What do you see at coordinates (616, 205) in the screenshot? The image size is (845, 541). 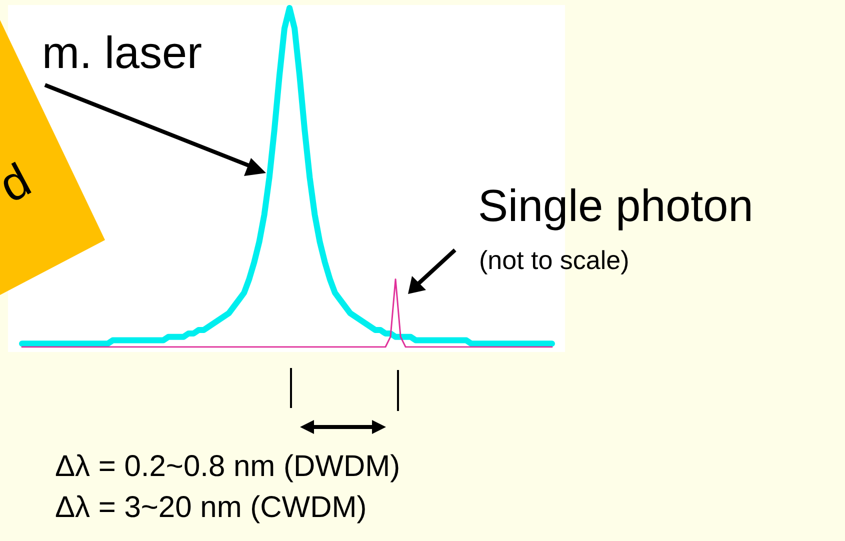 I see `annotation: Single photon` at bounding box center [616, 205].